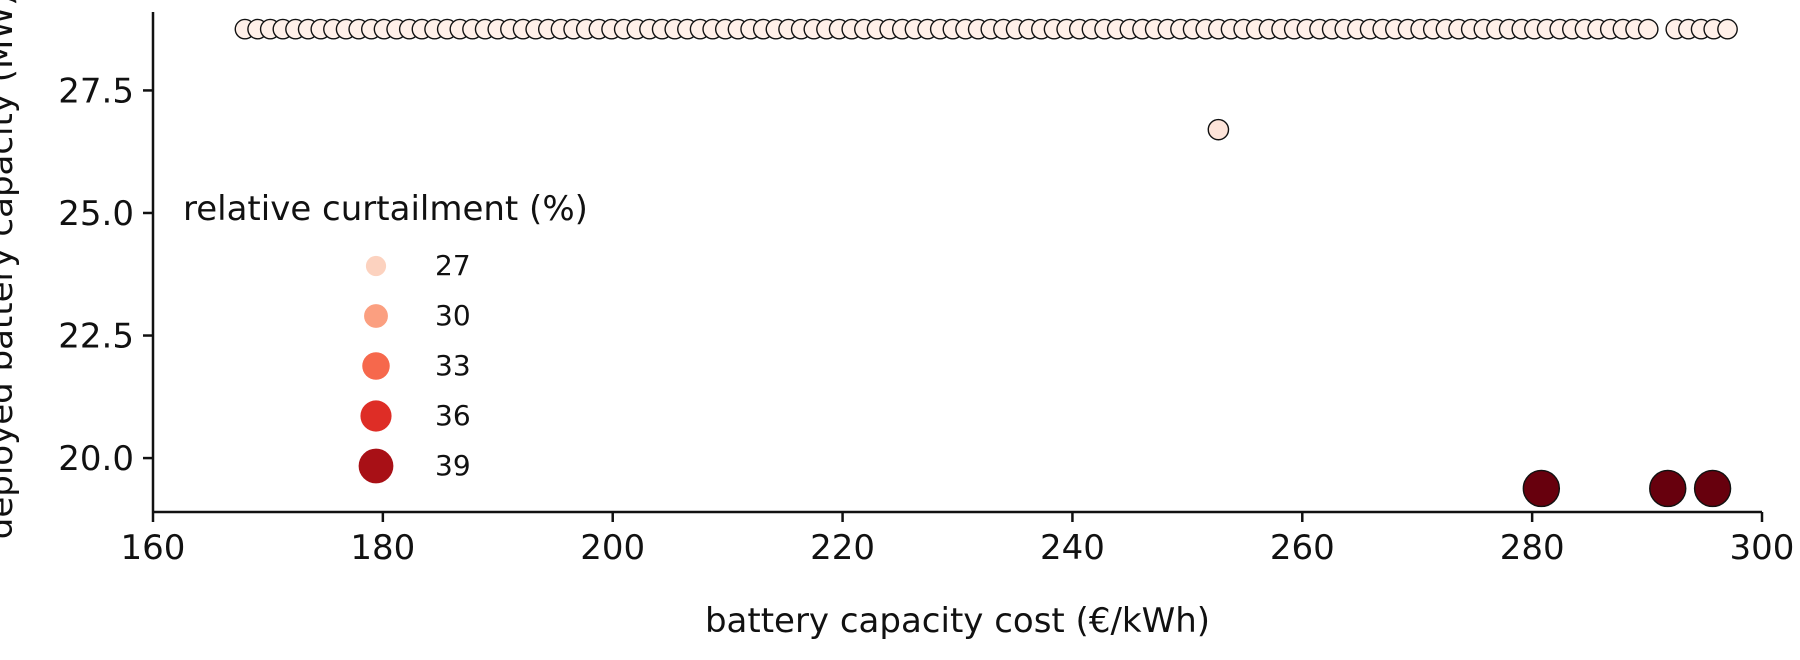 The image size is (1800, 660). What do you see at coordinates (842, 548) in the screenshot?
I see `x-tick-label: 220` at bounding box center [842, 548].